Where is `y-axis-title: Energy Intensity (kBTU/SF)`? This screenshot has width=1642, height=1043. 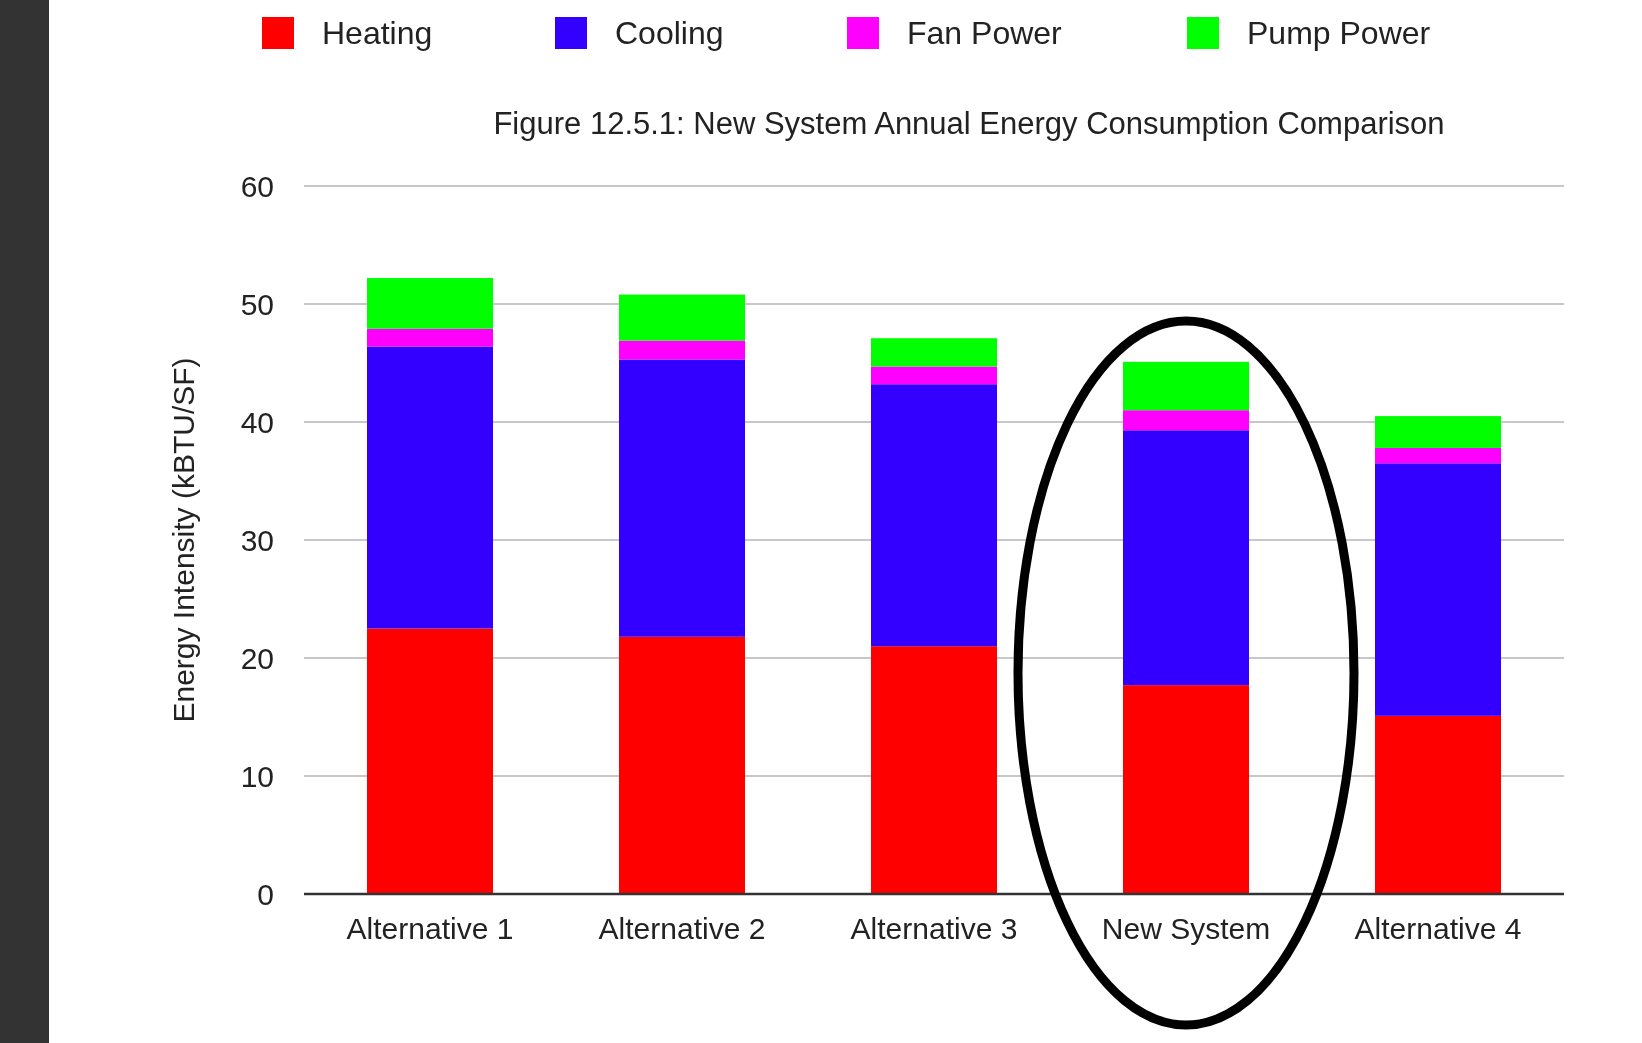
y-axis-title: Energy Intensity (kBTU/SF) is located at coordinates (183, 540).